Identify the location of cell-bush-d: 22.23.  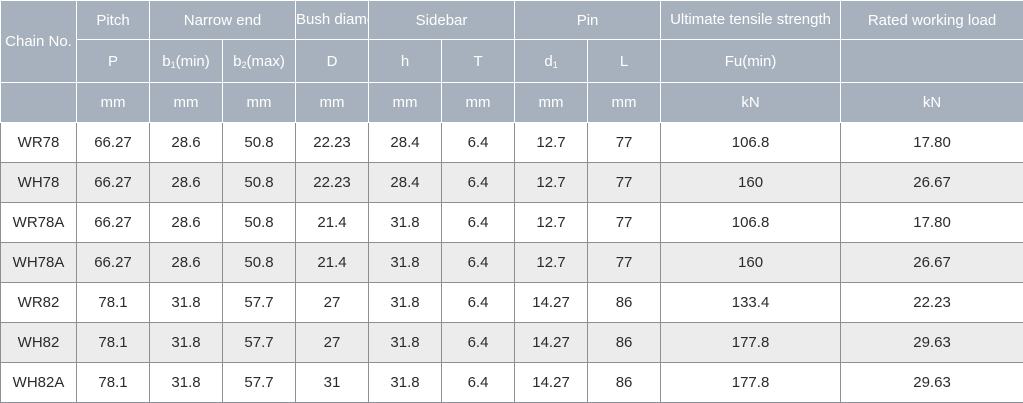
(332, 143).